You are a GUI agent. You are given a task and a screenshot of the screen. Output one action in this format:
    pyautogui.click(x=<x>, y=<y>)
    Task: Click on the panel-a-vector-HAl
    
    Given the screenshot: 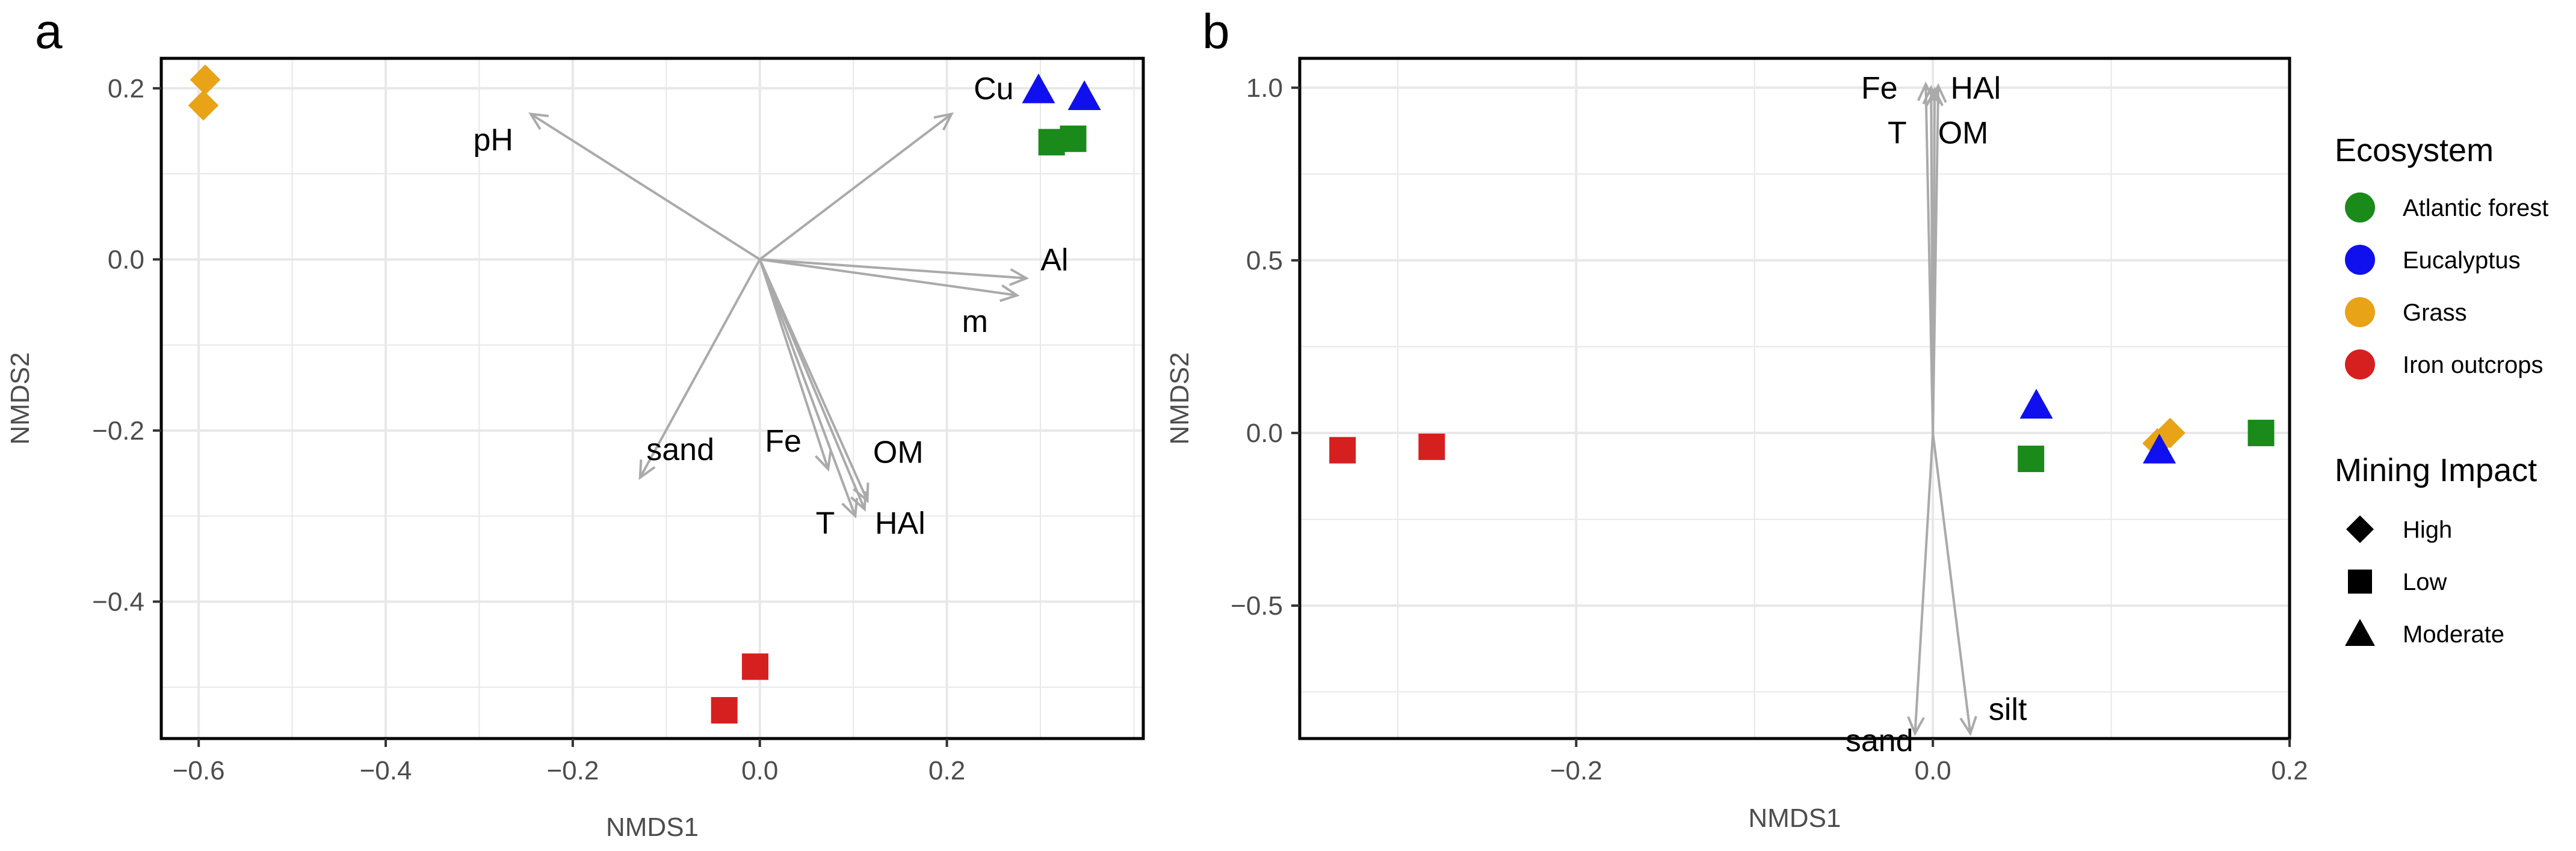 What is the action you would take?
    pyautogui.click(x=812, y=384)
    